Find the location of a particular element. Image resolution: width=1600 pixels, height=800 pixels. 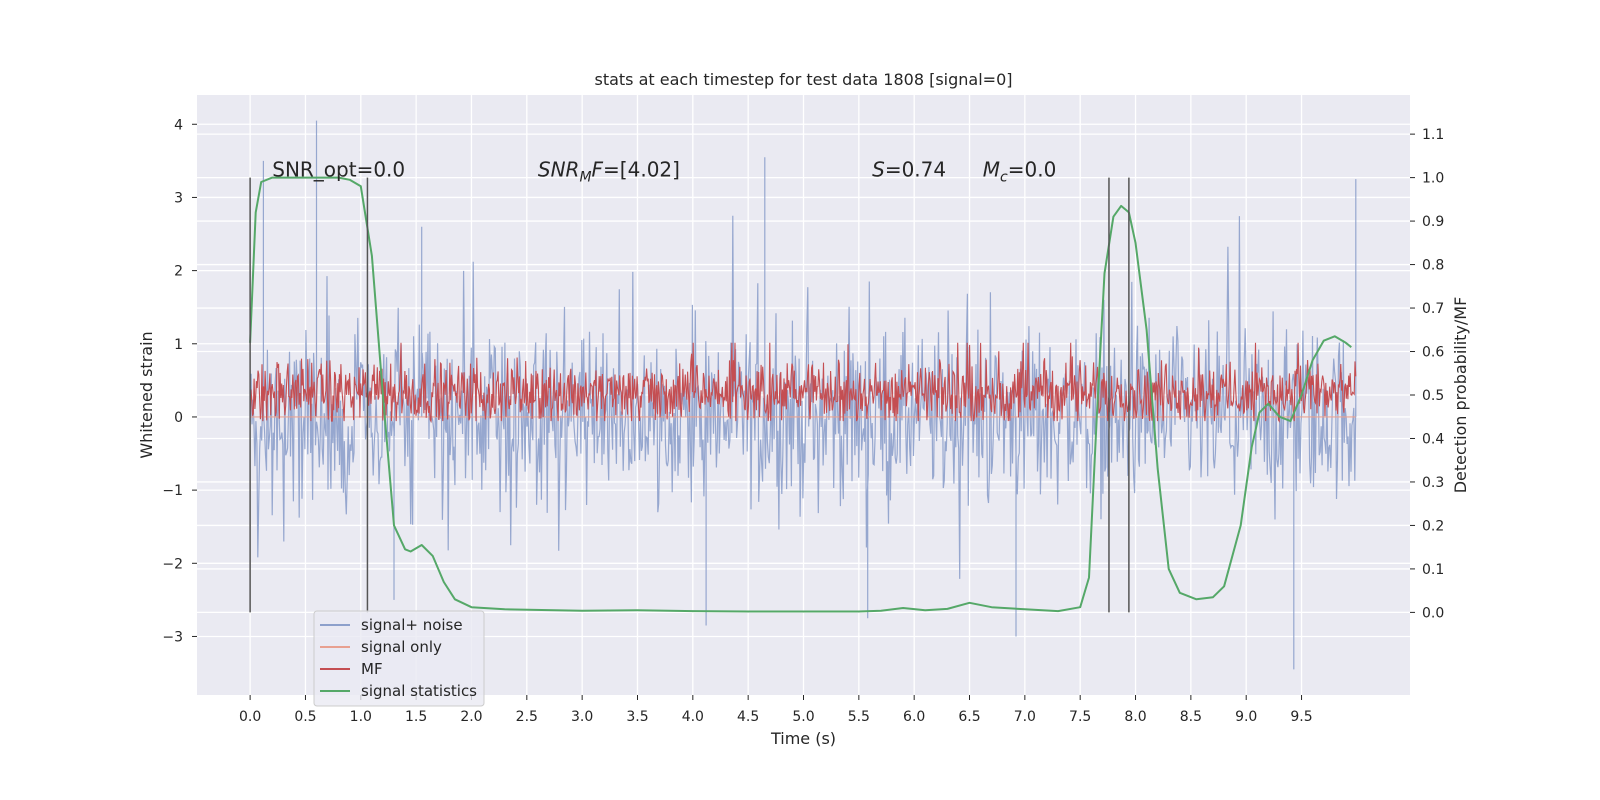

legend-label: MF is located at coordinates (372, 669).